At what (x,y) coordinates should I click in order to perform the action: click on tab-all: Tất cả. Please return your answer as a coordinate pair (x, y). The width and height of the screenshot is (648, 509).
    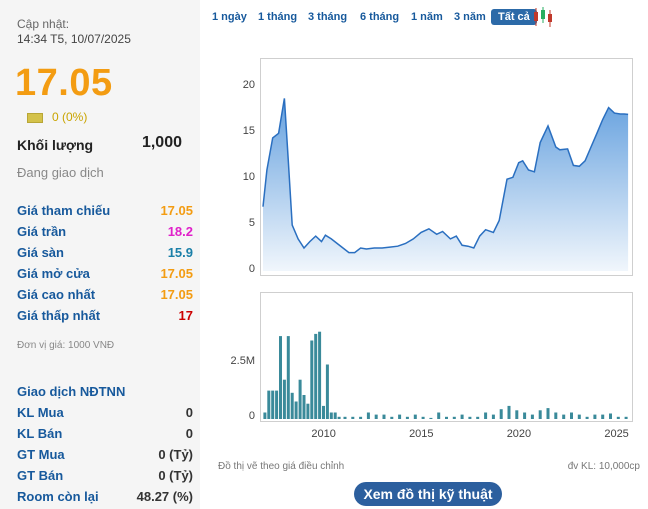
    Looking at the image, I should click on (514, 17).